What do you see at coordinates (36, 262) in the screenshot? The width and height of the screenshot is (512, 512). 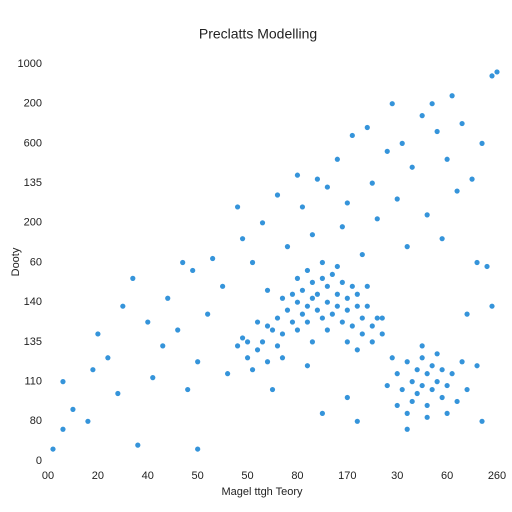 I see `y-tick-label: 60` at bounding box center [36, 262].